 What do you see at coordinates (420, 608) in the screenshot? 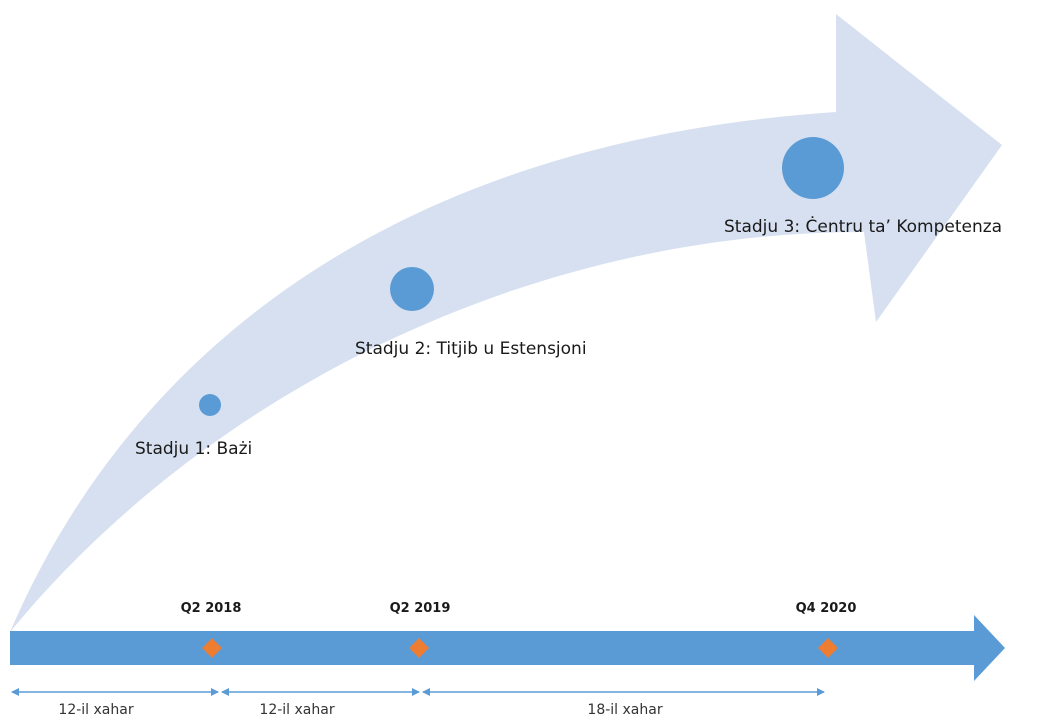
I see `milestone-label-q2-2019: Q2 2019` at bounding box center [420, 608].